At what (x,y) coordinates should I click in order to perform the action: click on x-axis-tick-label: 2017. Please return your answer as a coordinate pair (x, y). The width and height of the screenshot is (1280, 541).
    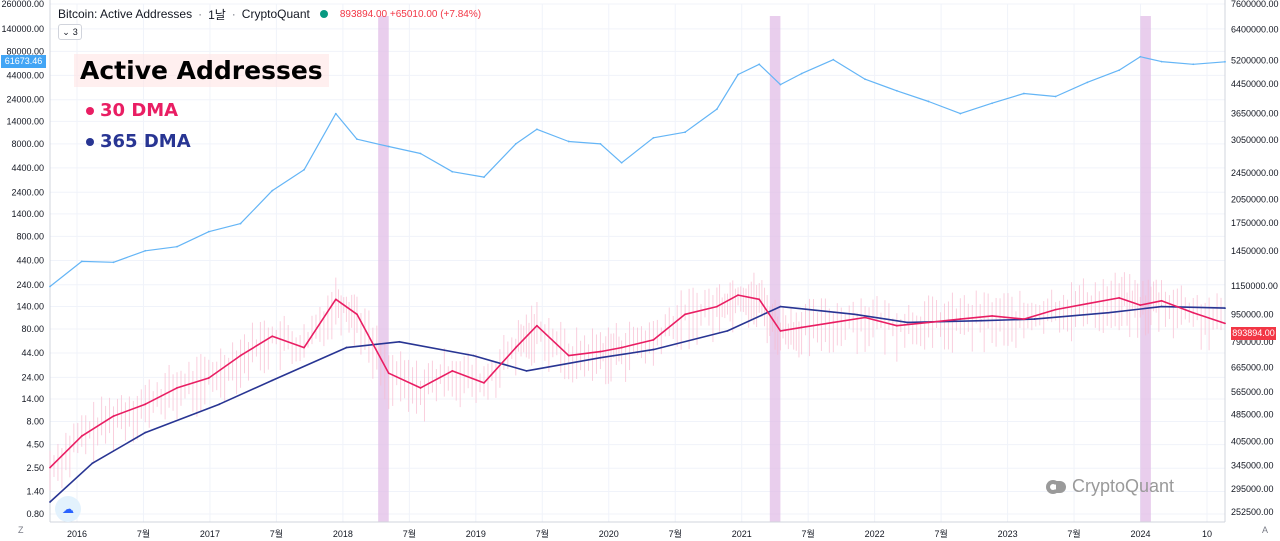
    Looking at the image, I should click on (210, 534).